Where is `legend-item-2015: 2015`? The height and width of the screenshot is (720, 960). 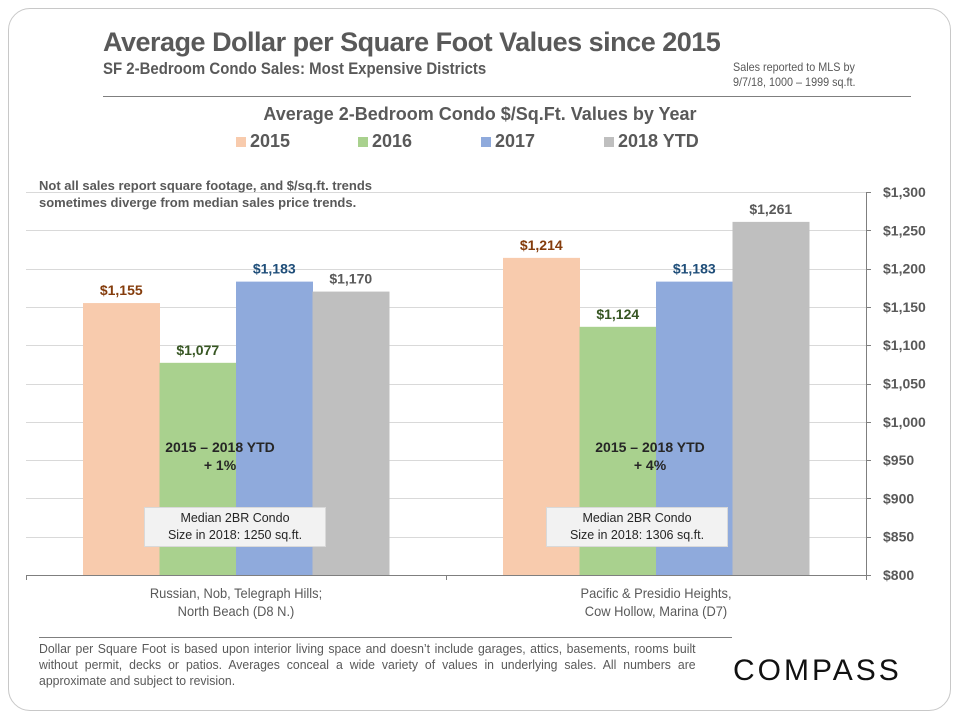
legend-item-2015: 2015 is located at coordinates (263, 141).